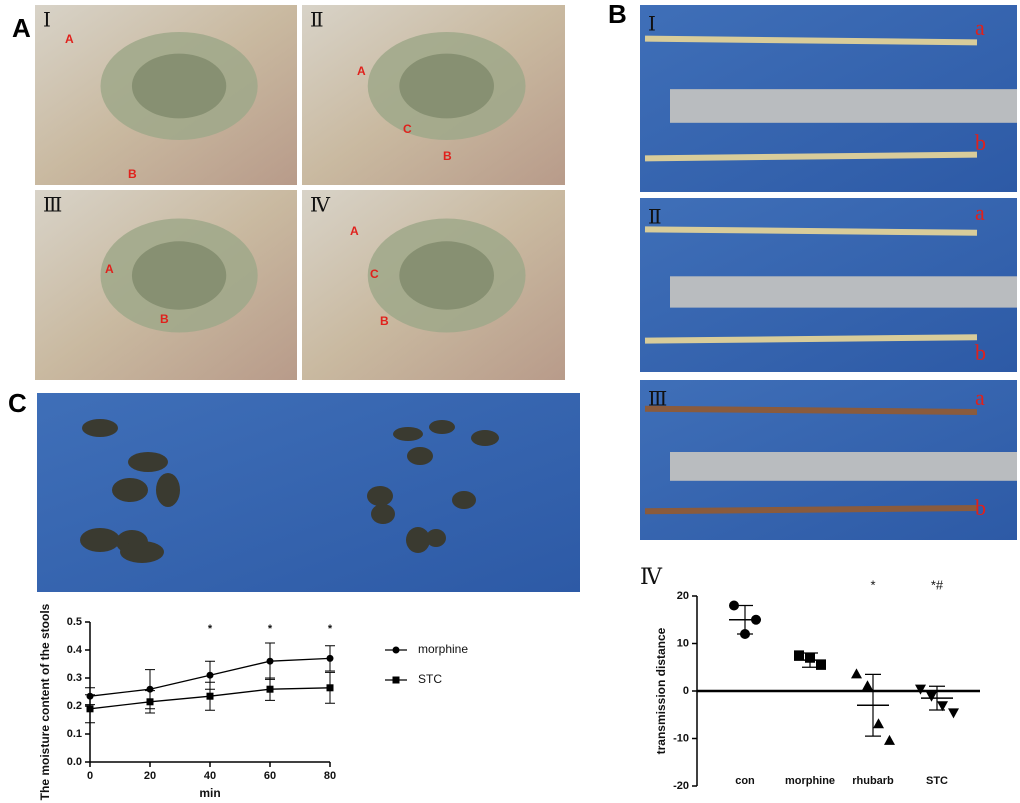  I want to click on x-tick-label: STC, so click(937, 781).